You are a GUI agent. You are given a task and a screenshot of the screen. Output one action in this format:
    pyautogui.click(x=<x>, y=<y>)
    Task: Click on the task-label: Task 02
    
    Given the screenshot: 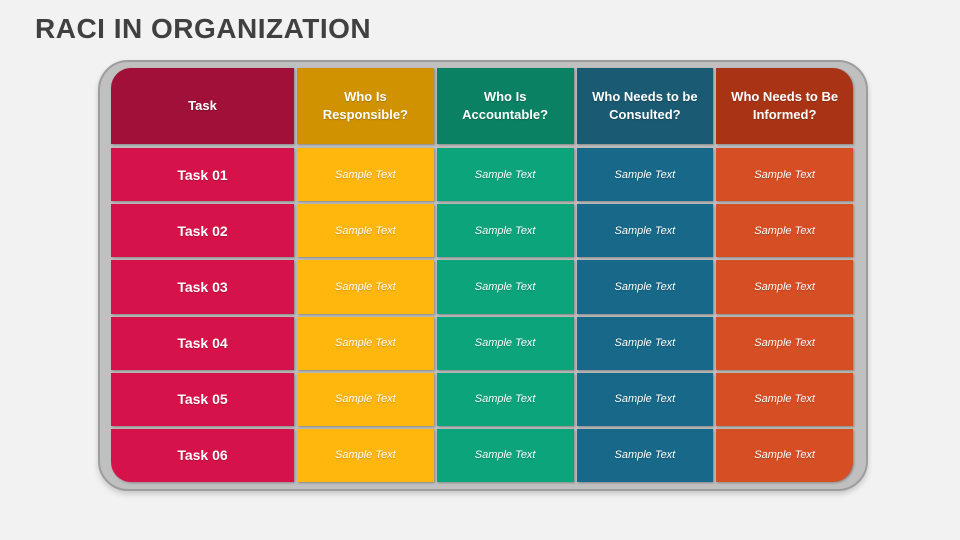 What is the action you would take?
    pyautogui.click(x=202, y=230)
    